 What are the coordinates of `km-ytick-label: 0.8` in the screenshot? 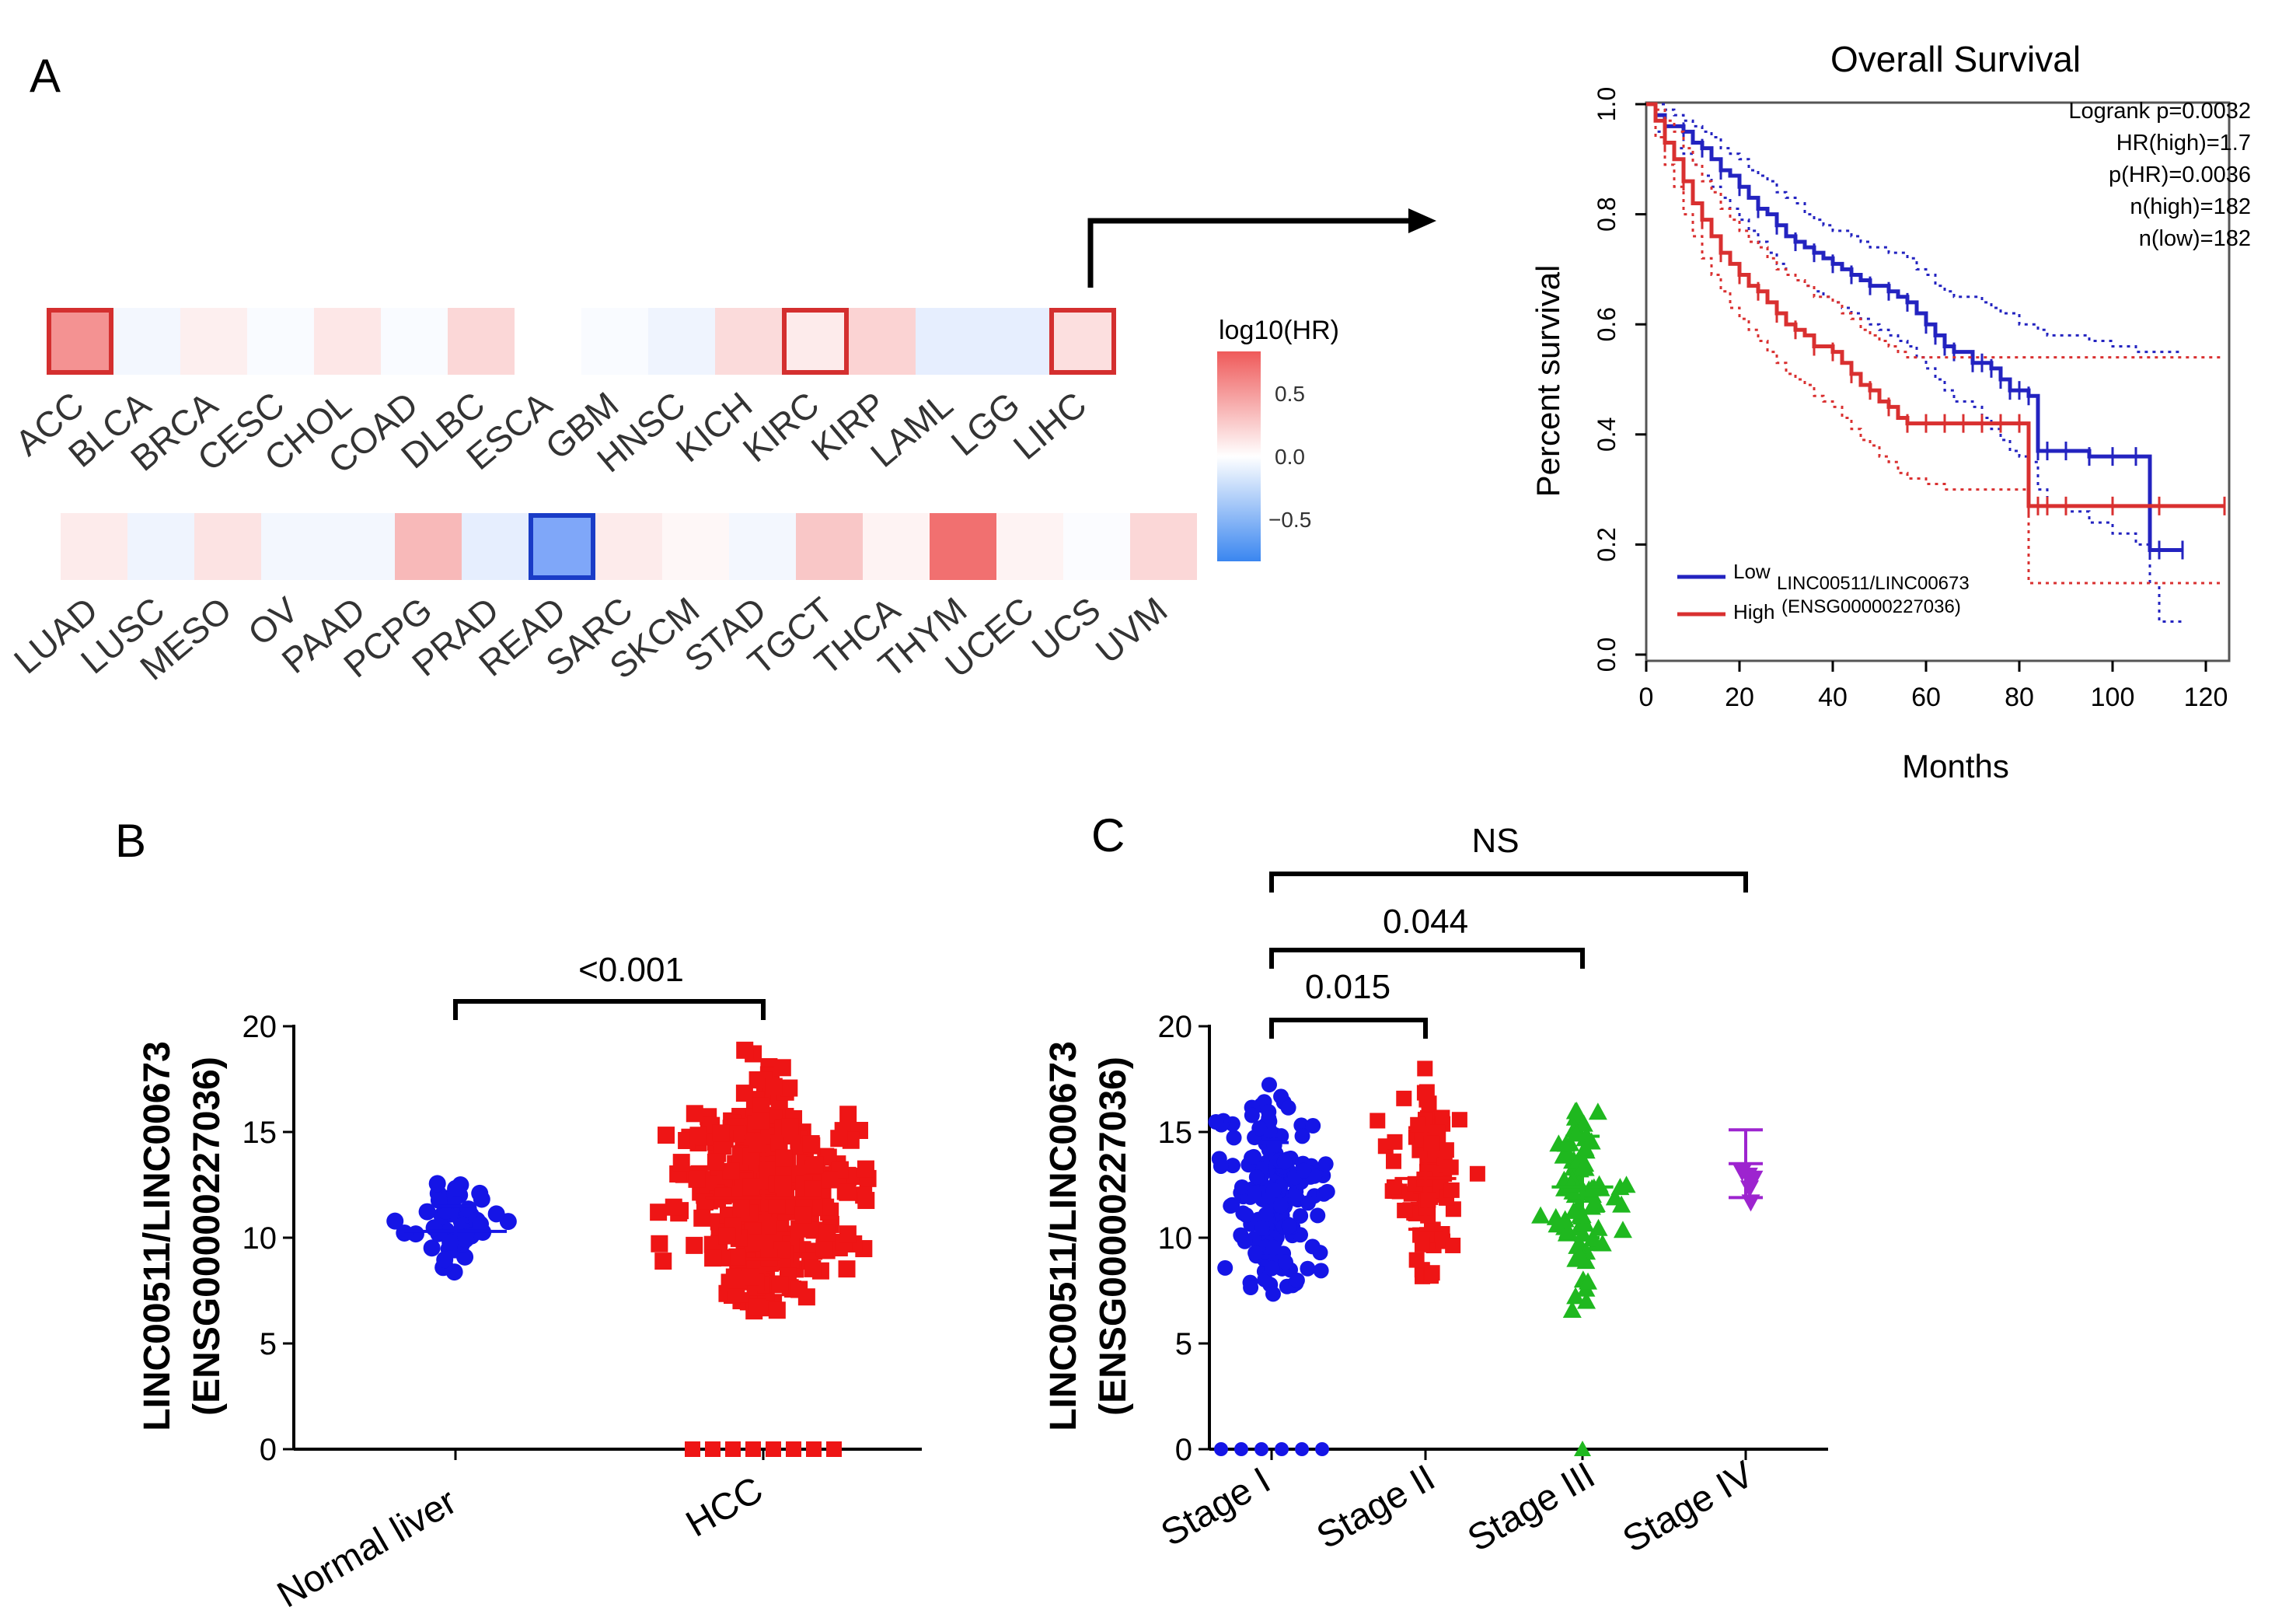 It's located at (1607, 214).